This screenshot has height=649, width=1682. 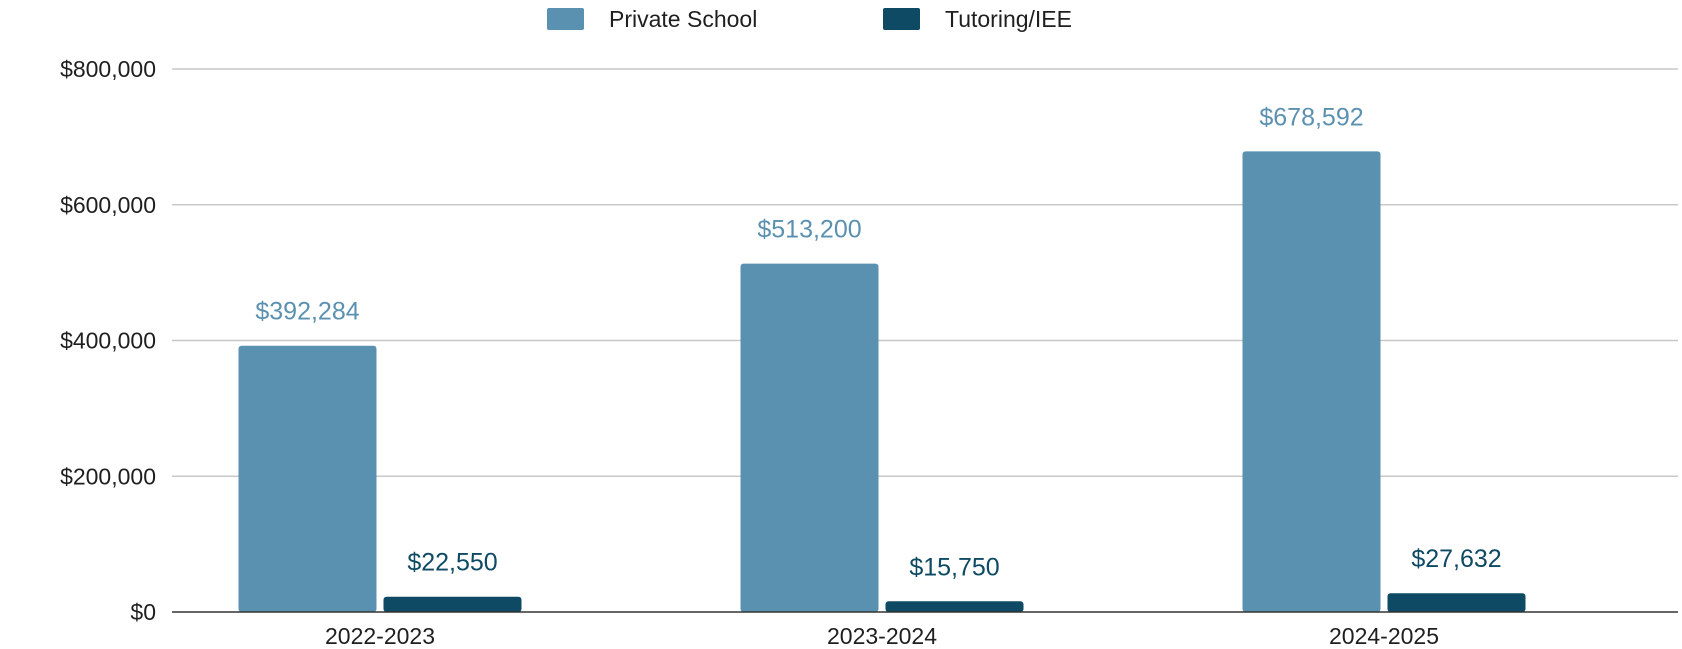 I want to click on data-label: $15,750, so click(x=954, y=567).